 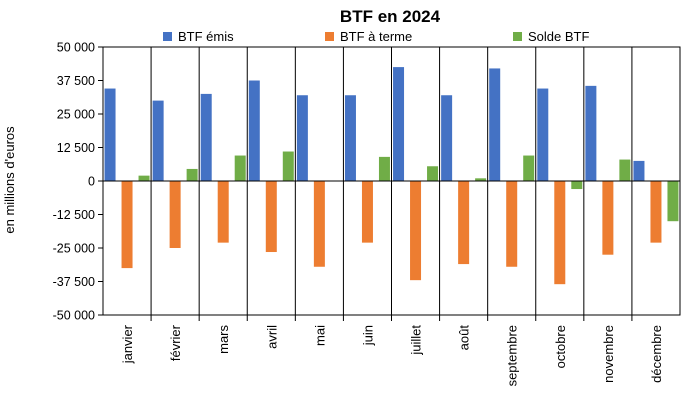 What do you see at coordinates (367, 335) in the screenshot?
I see `x-tick-label: juin` at bounding box center [367, 335].